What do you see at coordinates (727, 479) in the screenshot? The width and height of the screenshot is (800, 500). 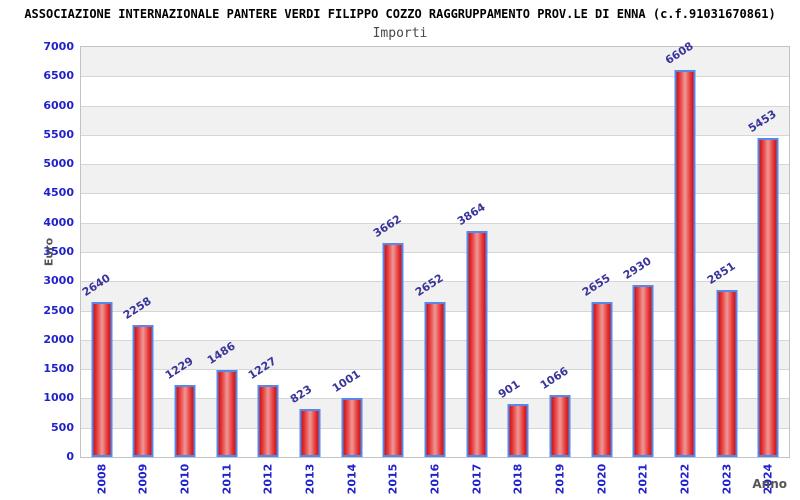 I see `x-tick-label: 2023` at bounding box center [727, 479].